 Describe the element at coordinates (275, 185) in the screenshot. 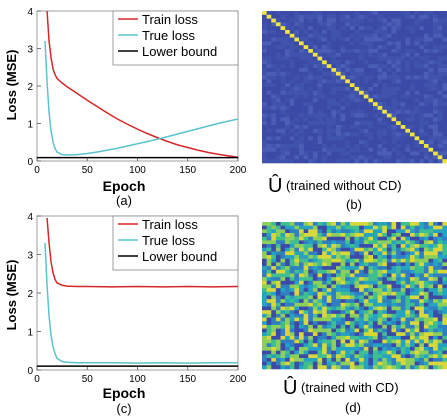

I see `panel-b-caption-symbol: Û` at that location.